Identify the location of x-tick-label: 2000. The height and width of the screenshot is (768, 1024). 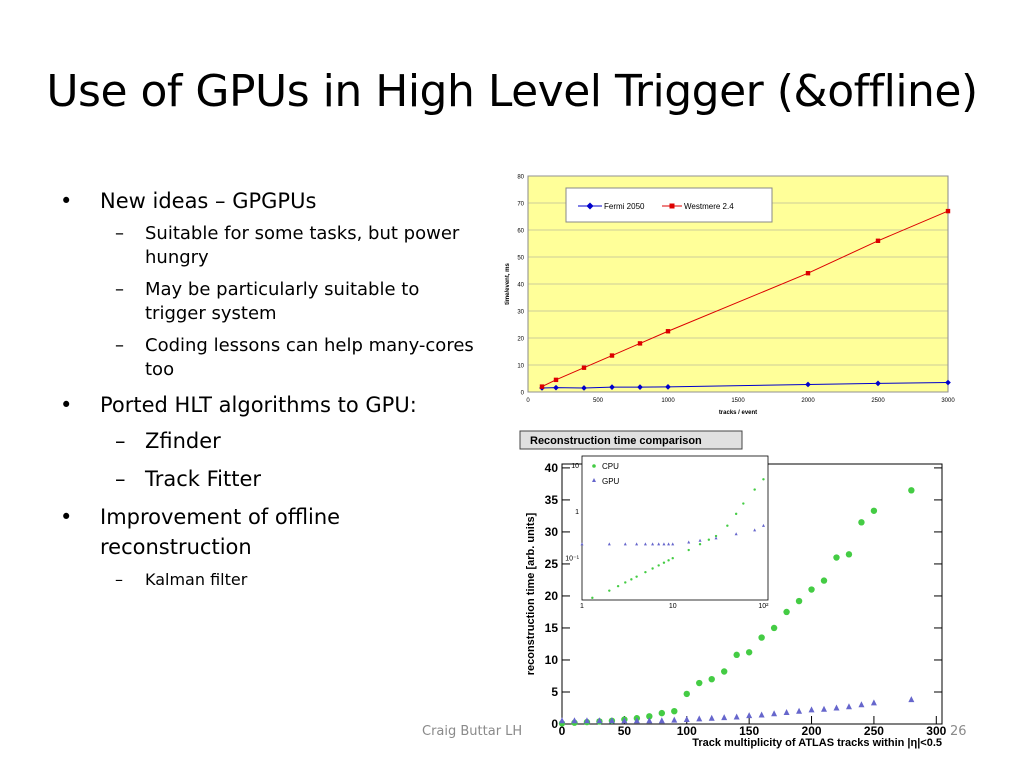
(808, 401).